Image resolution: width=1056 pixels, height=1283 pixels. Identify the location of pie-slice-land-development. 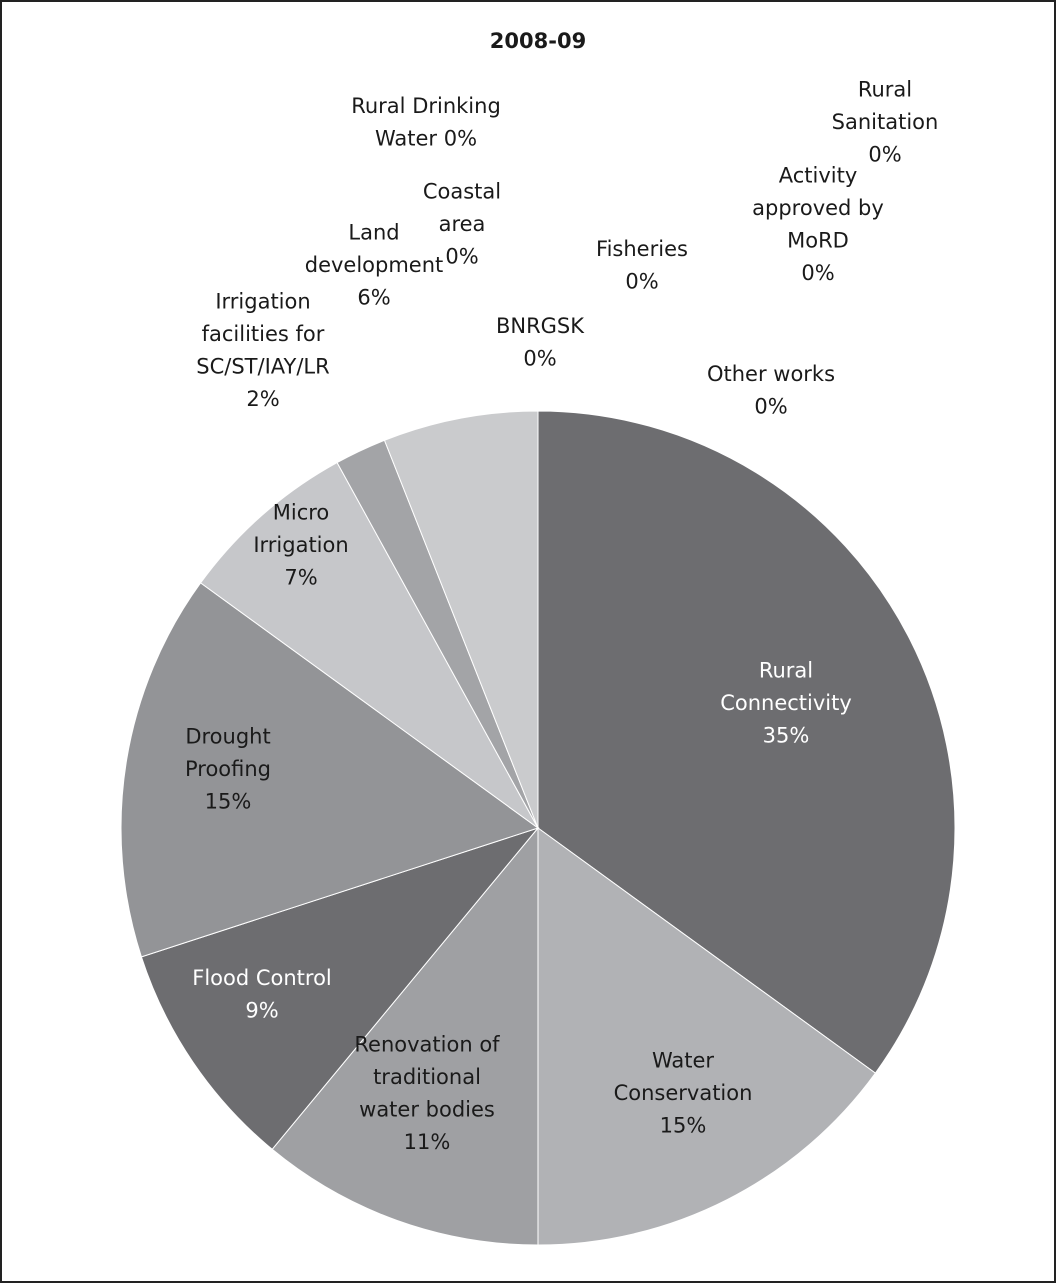
(461, 619).